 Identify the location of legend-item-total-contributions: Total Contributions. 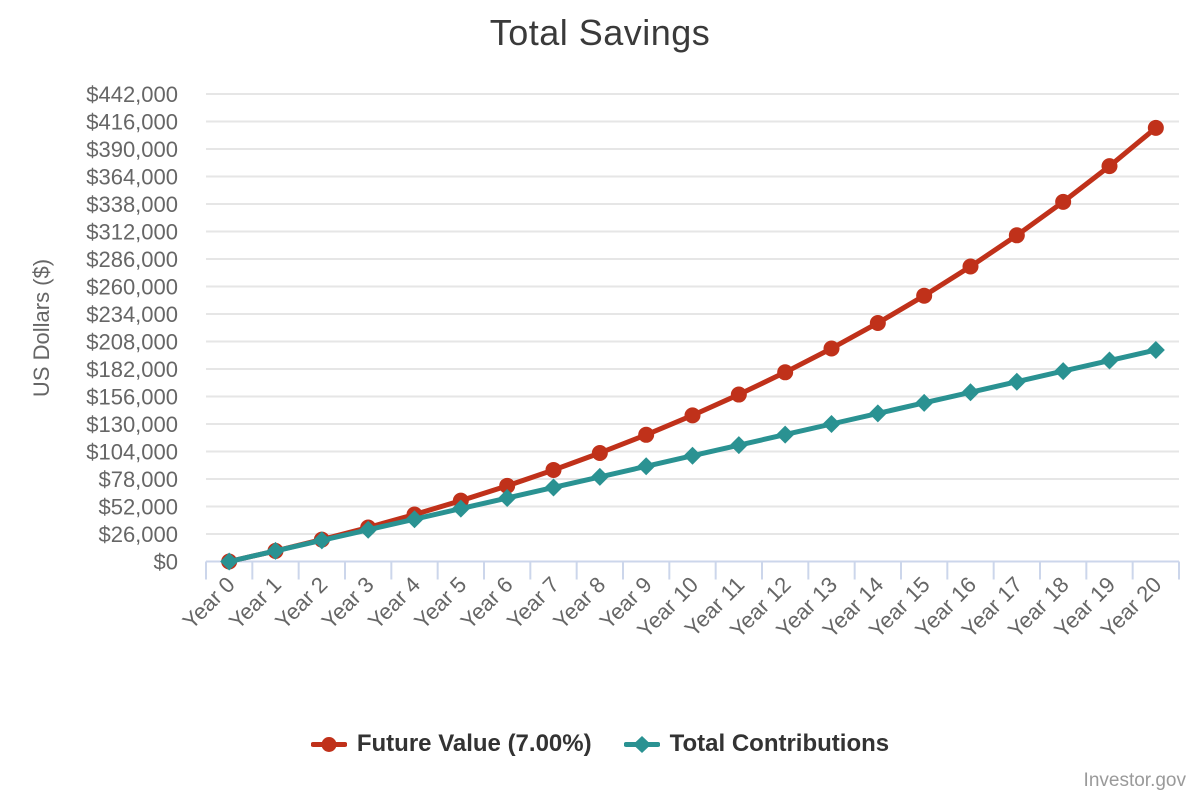
(756, 744).